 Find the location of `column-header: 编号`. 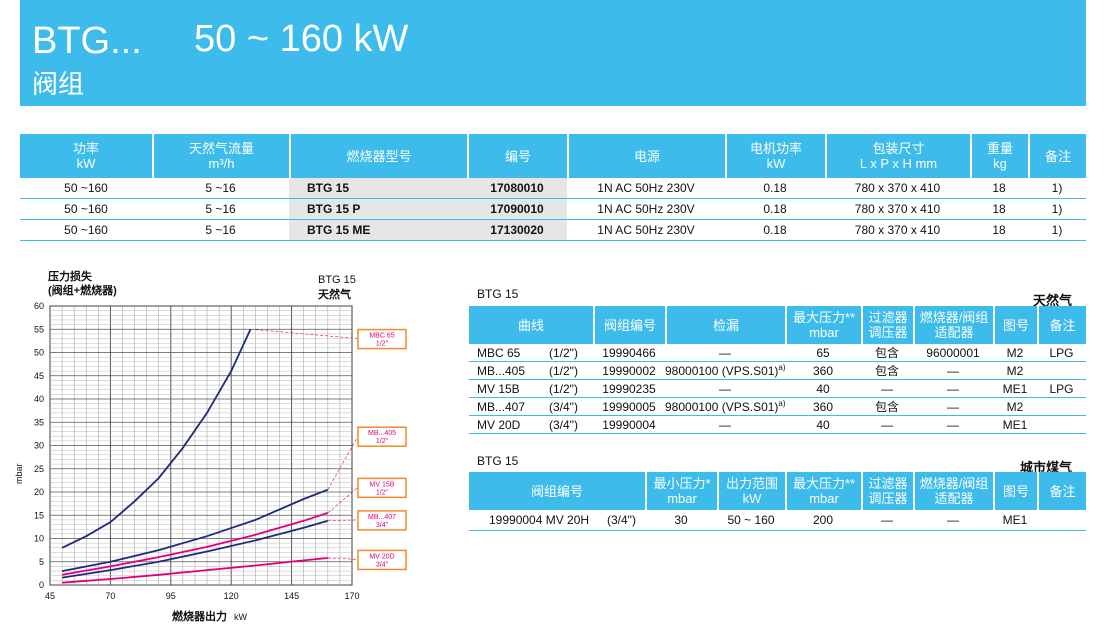

column-header: 编号 is located at coordinates (517, 156).